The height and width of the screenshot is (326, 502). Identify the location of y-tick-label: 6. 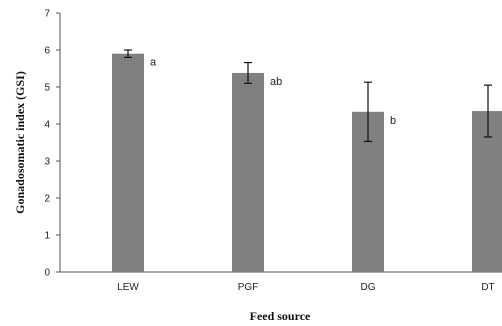
(47, 51).